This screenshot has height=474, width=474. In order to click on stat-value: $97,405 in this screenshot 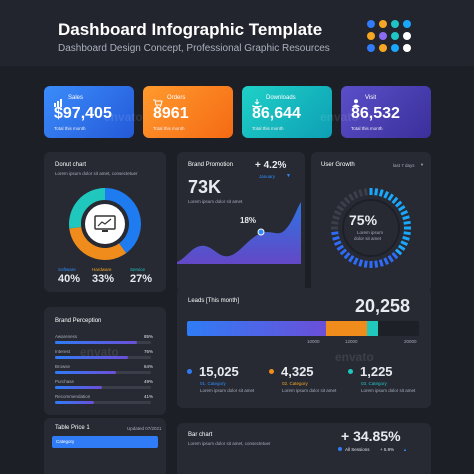, I will do `click(83, 113)`.